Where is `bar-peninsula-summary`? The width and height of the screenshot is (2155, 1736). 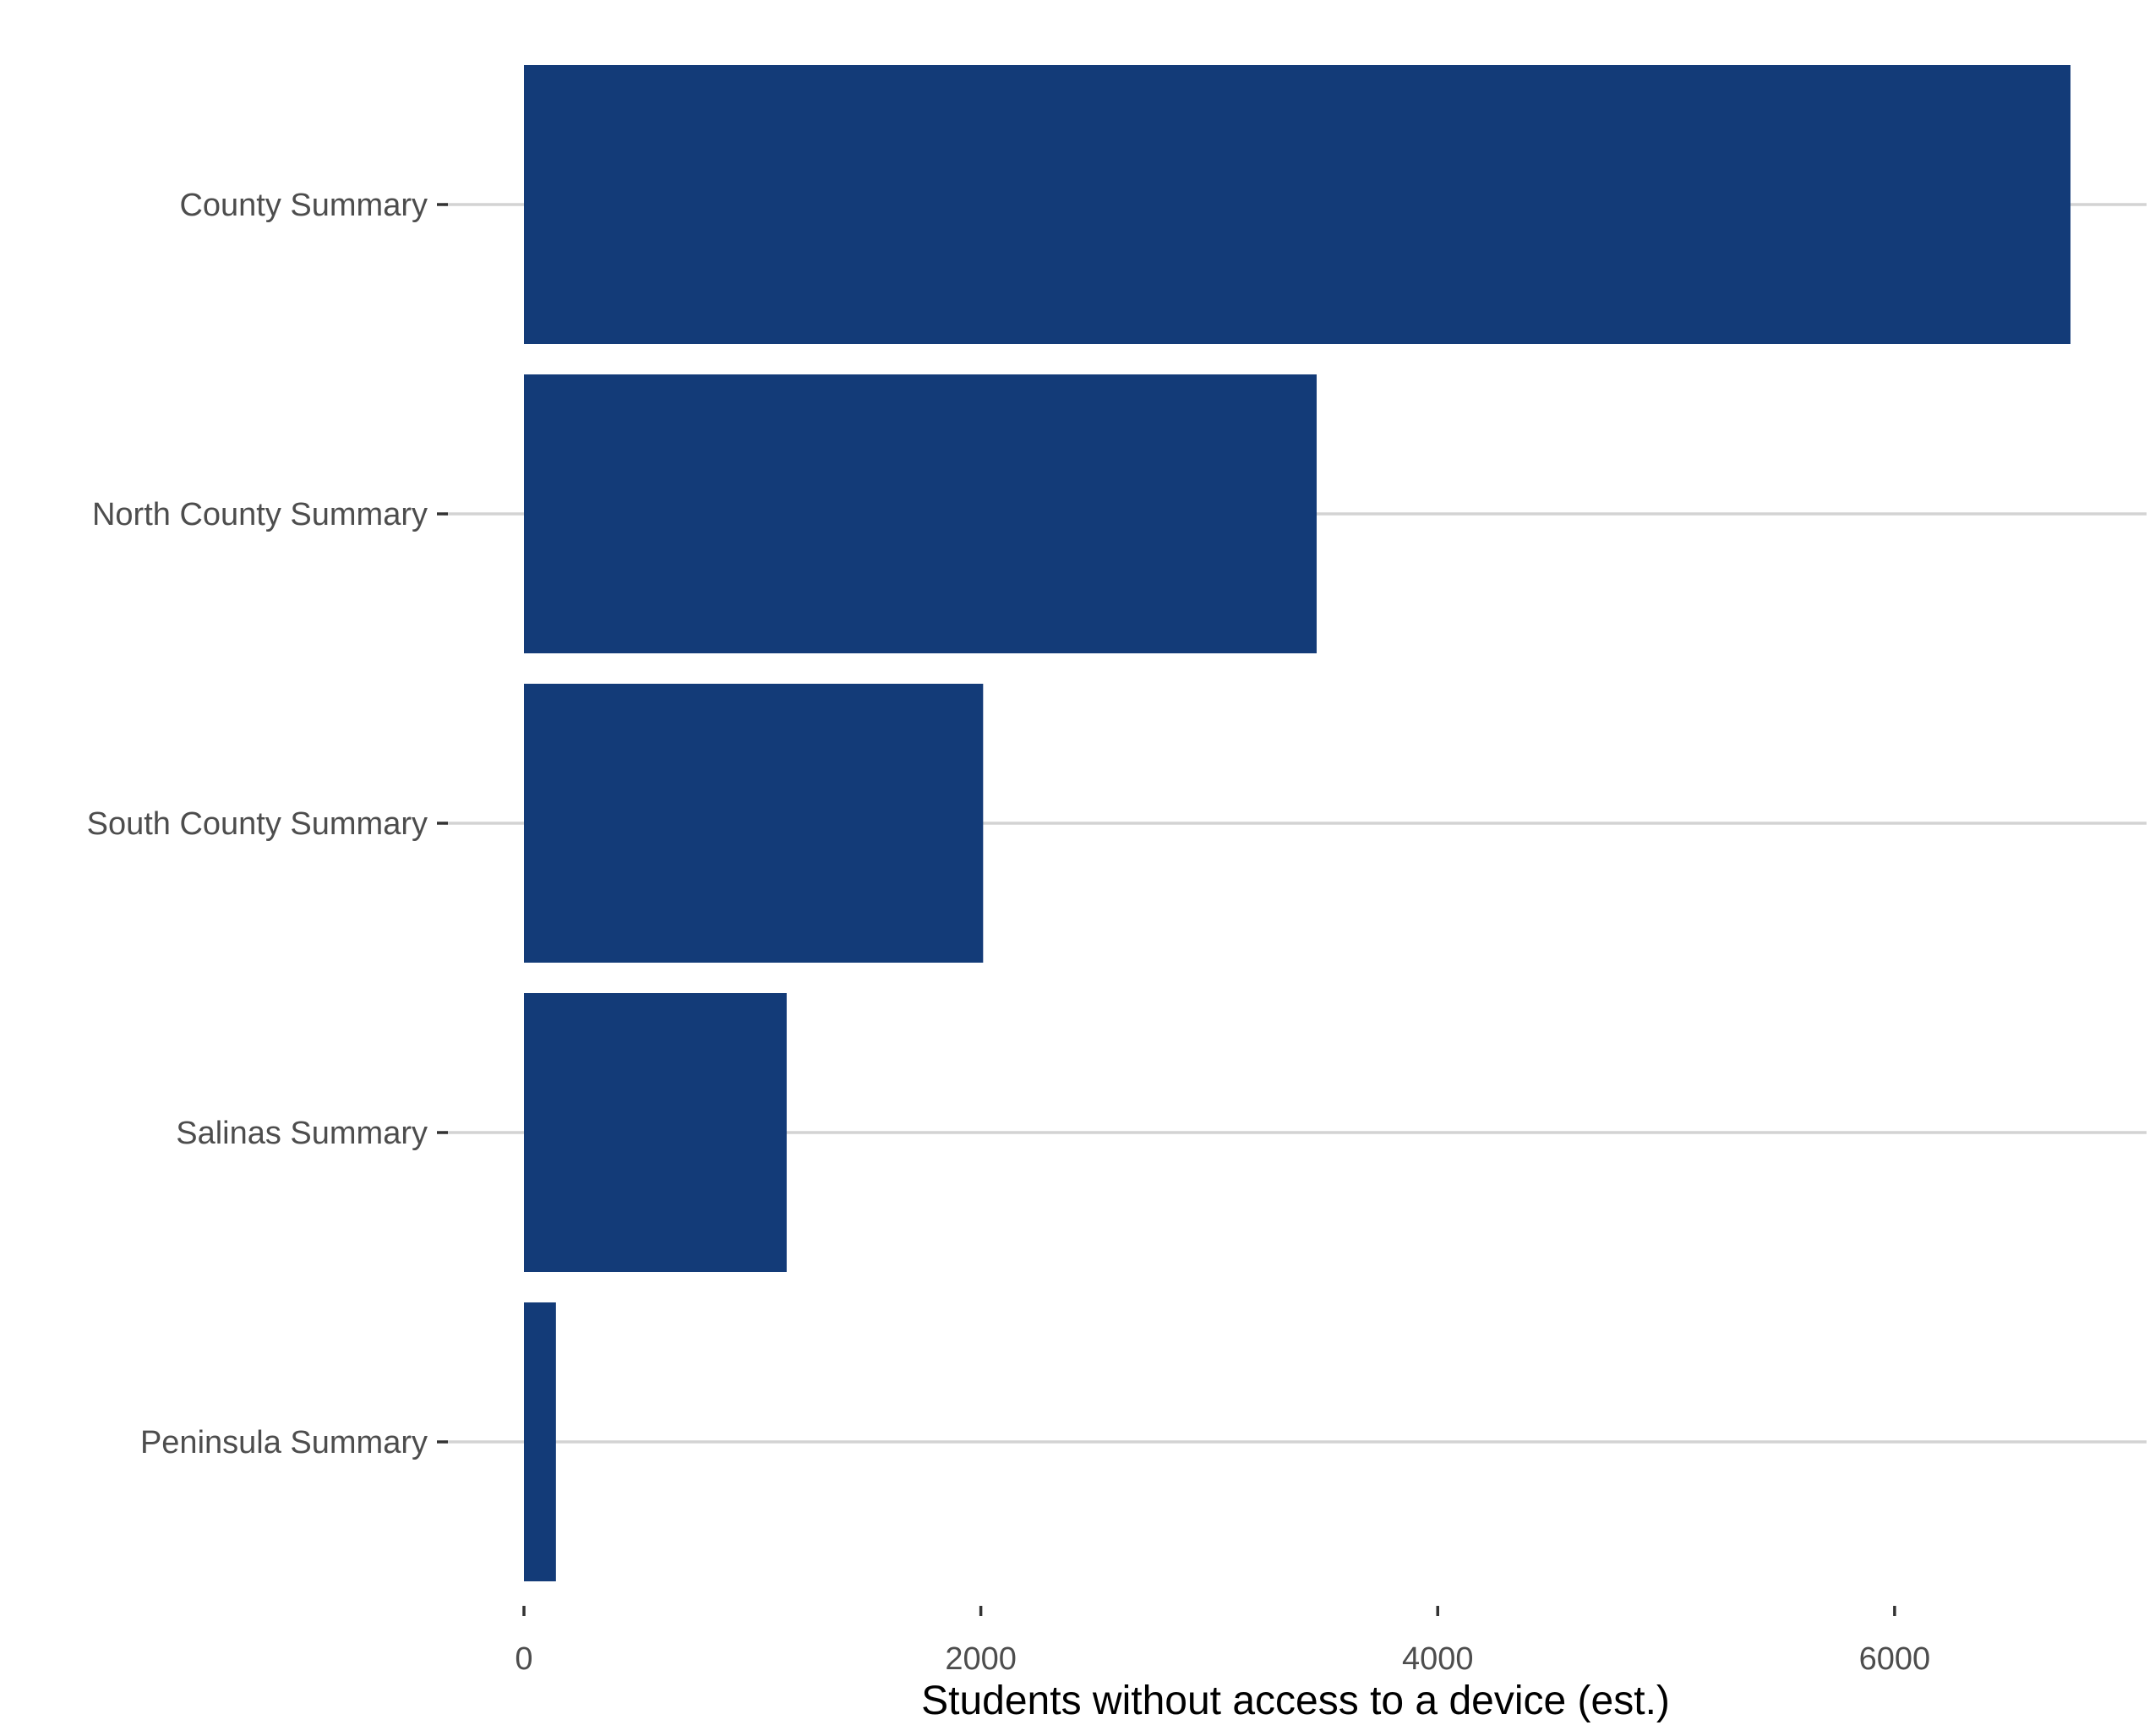 bar-peninsula-summary is located at coordinates (540, 1441).